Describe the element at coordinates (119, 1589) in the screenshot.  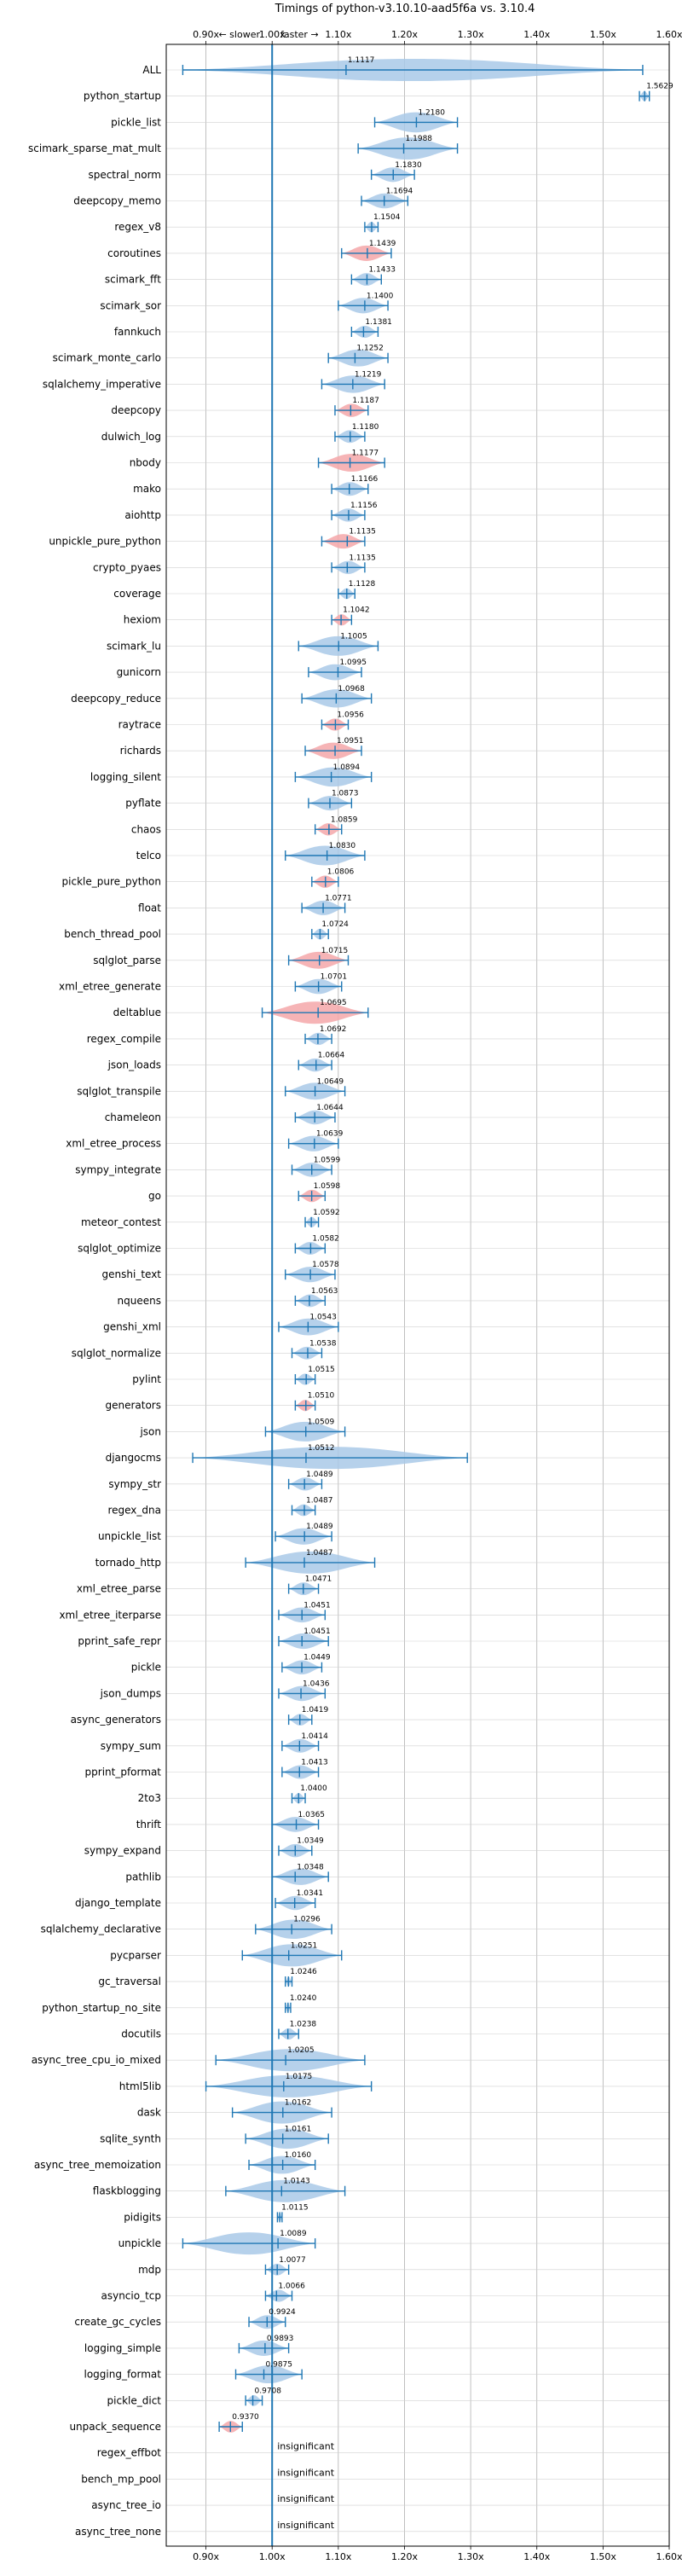
I see `category-label: xml_etree_parse` at that location.